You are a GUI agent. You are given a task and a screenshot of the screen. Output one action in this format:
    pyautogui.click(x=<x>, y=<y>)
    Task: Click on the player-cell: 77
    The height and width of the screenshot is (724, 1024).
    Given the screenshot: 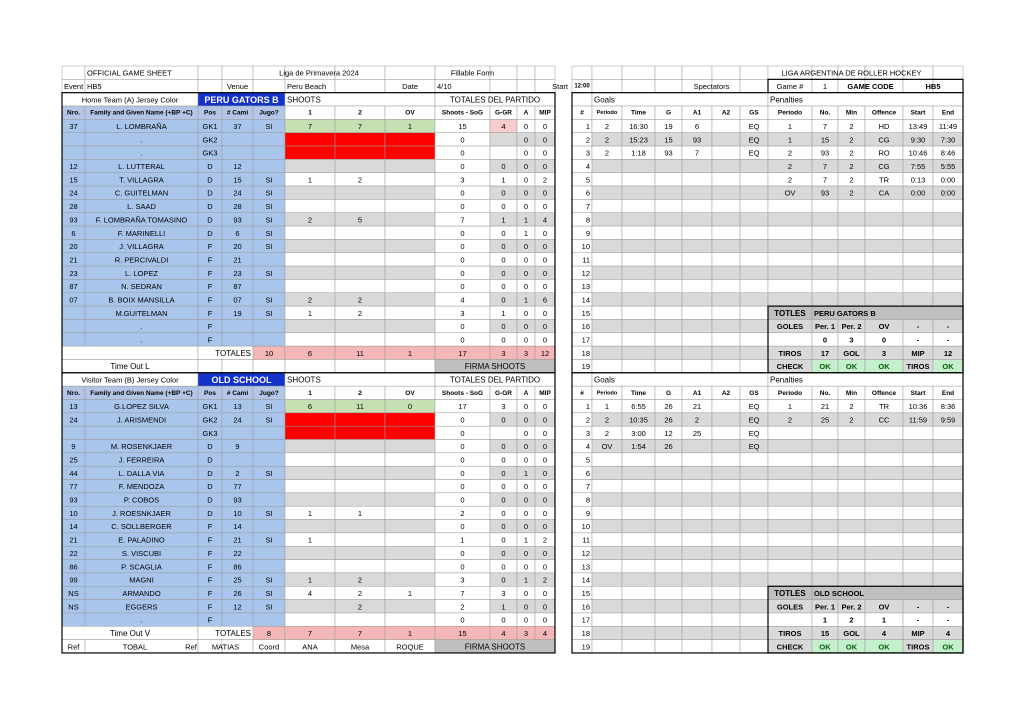 What is the action you would take?
    pyautogui.click(x=73, y=486)
    